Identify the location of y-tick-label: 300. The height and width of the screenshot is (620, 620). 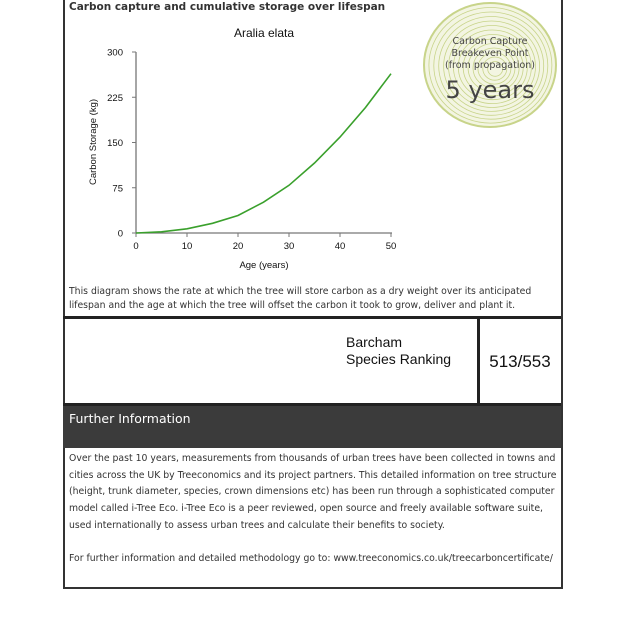
(115, 53).